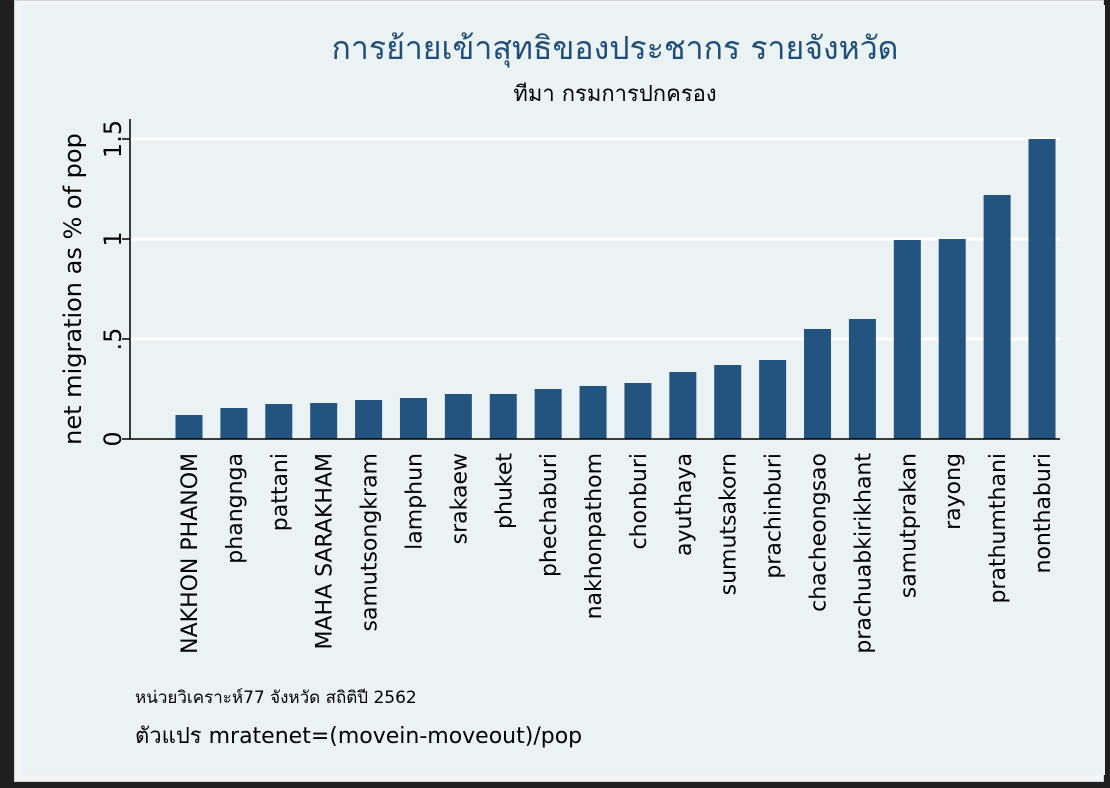 The height and width of the screenshot is (788, 1110). Describe the element at coordinates (414, 501) in the screenshot. I see `x-tick-label: lamphun` at that location.